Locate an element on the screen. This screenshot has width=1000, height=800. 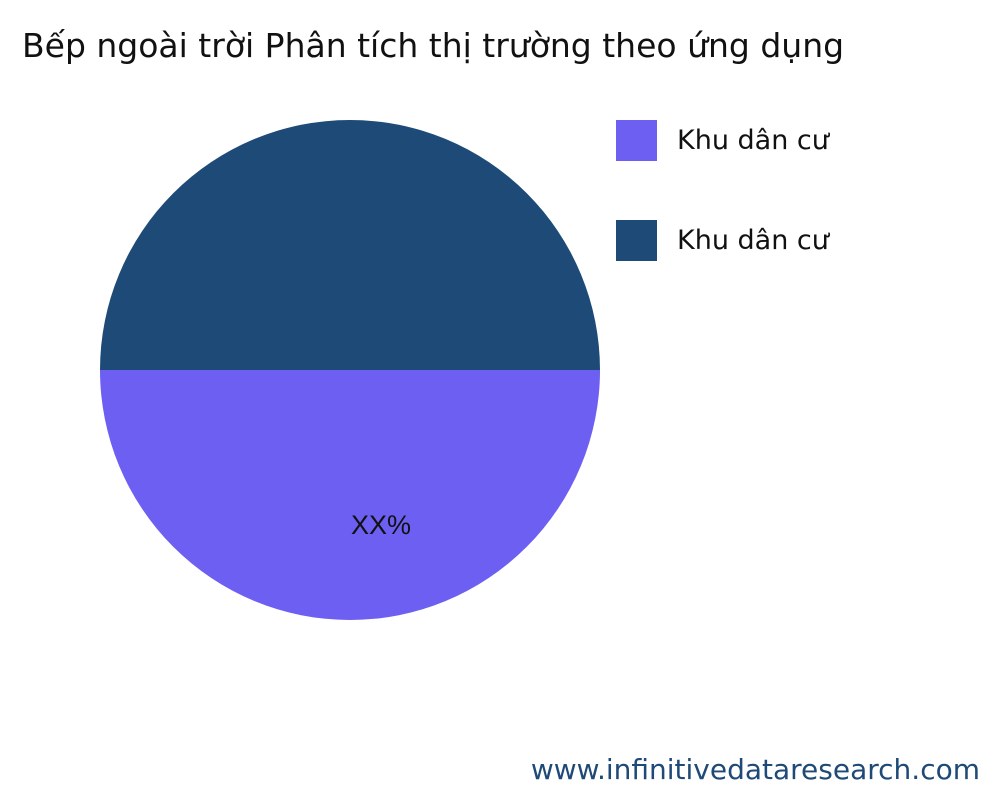
slice-label: XX% is located at coordinates (381, 525).